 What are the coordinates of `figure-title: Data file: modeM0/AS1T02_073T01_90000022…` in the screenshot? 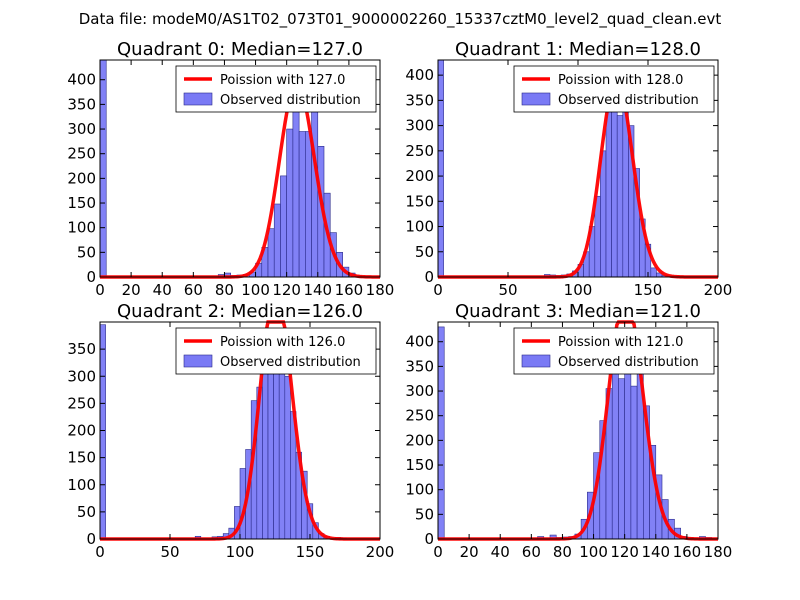 It's located at (400, 19).